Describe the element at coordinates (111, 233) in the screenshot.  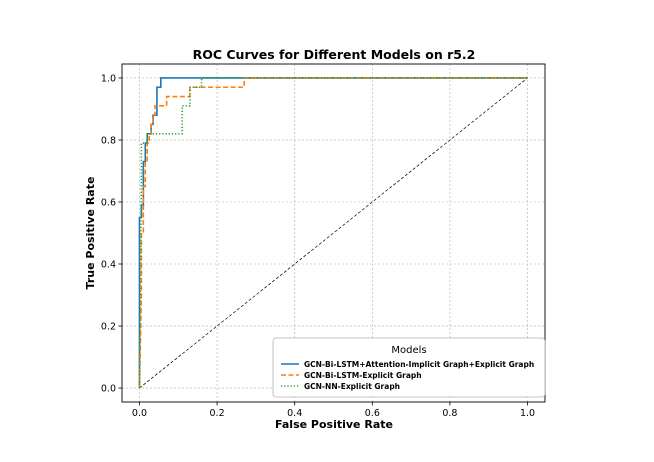
I see `y-axis-ticks: 0.0 0.2 0.4 0.6 0.8 1.0` at that location.